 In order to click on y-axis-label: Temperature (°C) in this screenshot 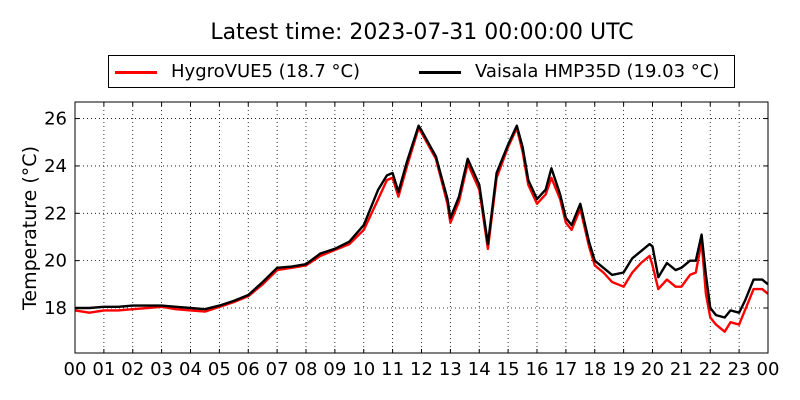, I will do `click(30, 228)`.